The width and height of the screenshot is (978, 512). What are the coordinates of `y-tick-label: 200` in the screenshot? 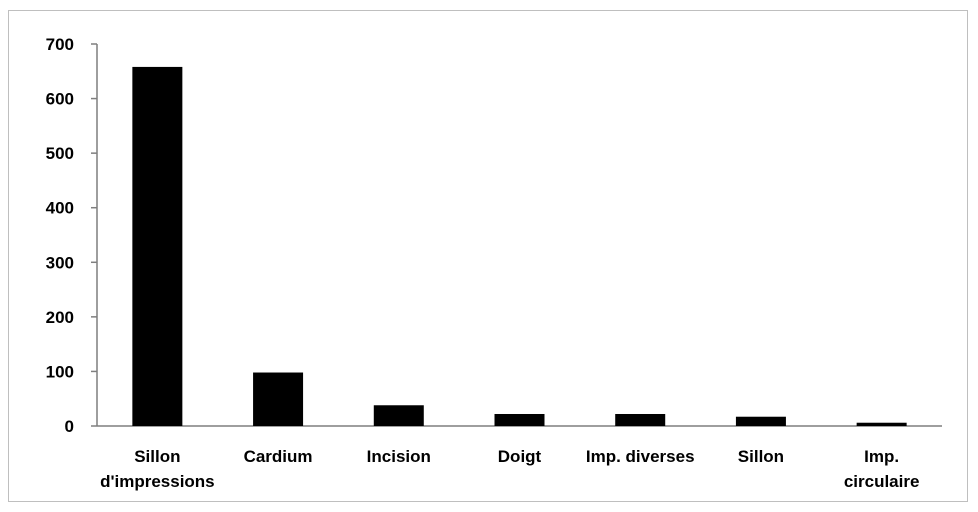 It's located at (60, 317).